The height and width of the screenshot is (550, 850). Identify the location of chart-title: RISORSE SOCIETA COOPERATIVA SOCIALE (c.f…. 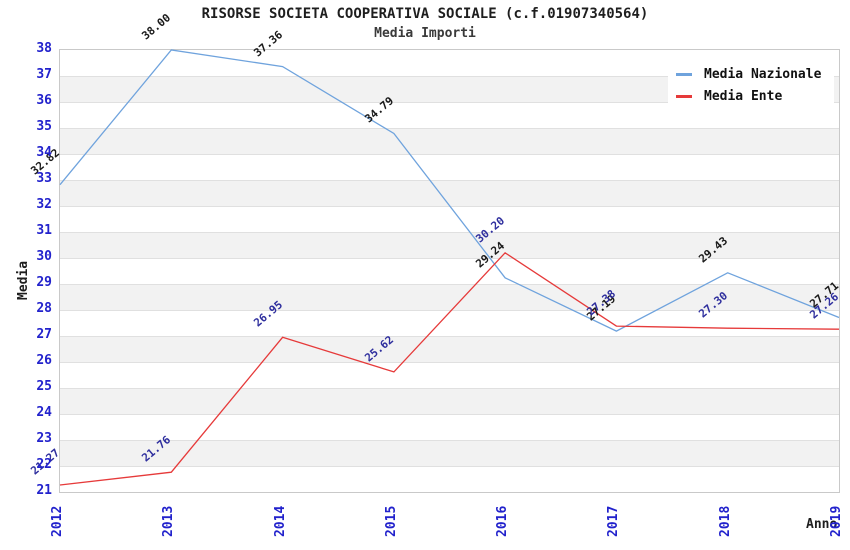
(425, 14).